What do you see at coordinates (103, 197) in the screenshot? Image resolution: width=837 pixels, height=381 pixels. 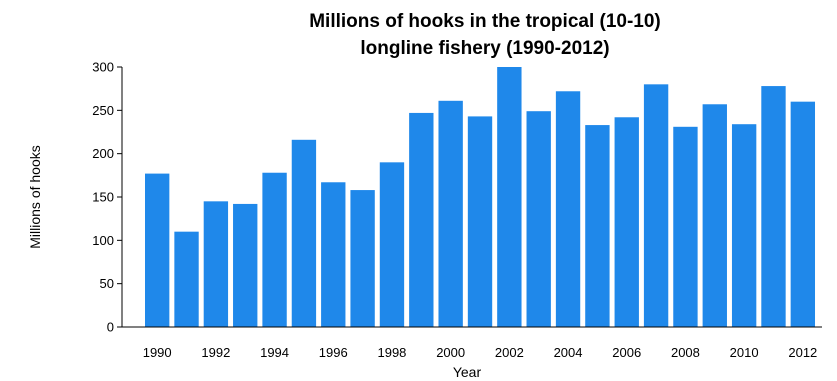 I see `y-tick-label: 150` at bounding box center [103, 197].